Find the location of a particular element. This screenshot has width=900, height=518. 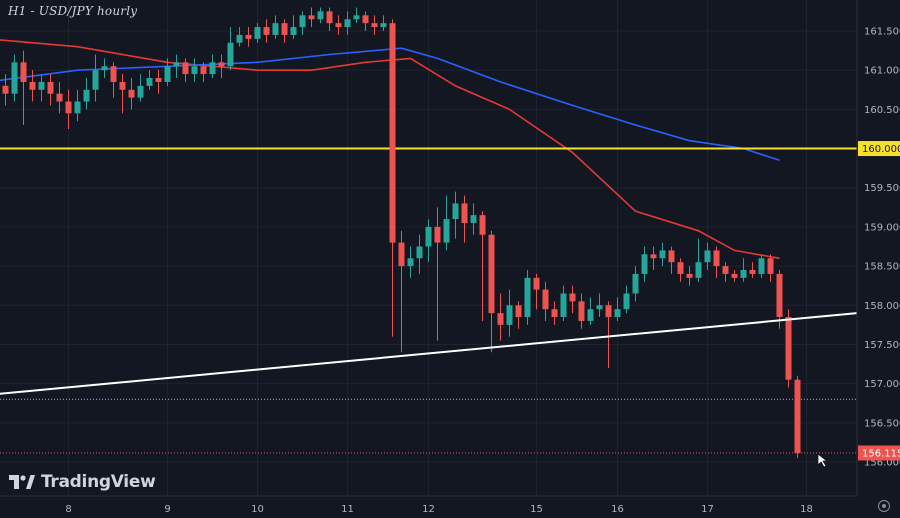

x-tick-label-2: 10 is located at coordinates (257, 509).